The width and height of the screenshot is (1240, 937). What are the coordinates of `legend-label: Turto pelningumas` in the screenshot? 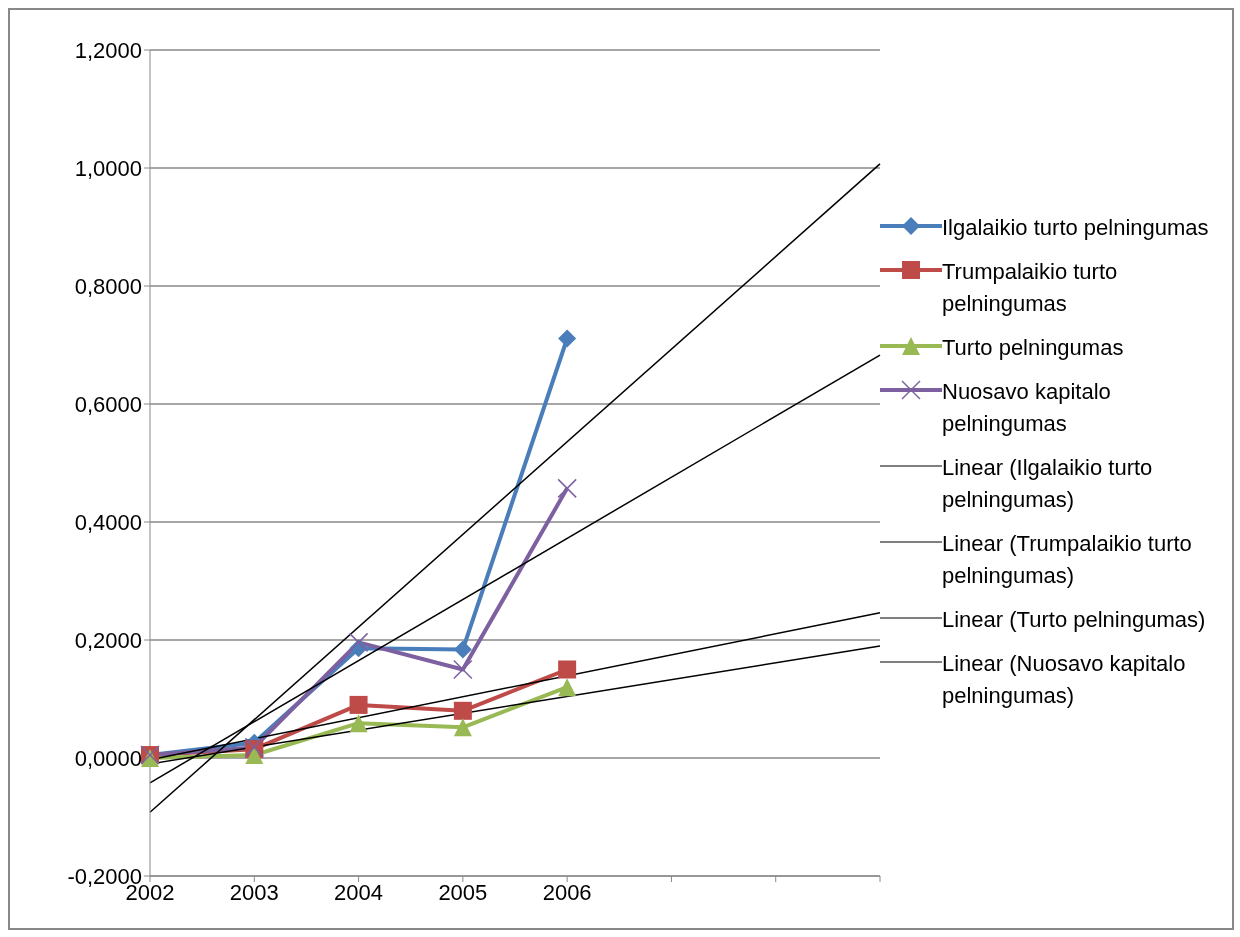 It's located at (1033, 348).